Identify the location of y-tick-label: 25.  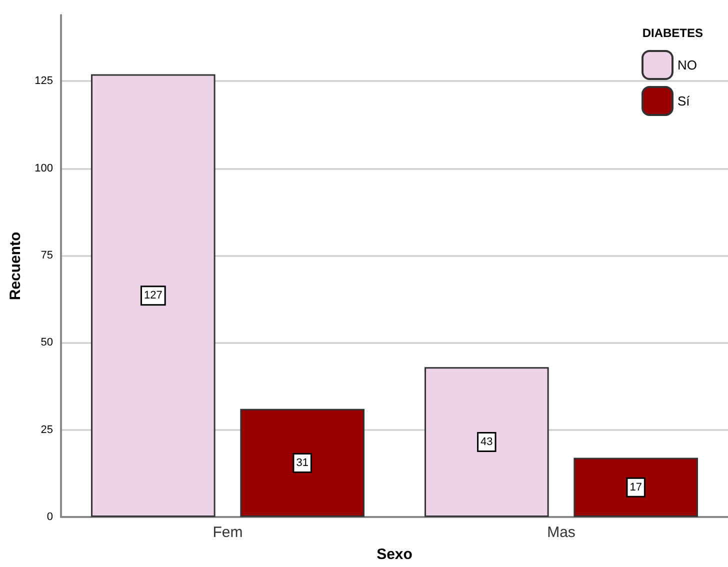
(46, 430).